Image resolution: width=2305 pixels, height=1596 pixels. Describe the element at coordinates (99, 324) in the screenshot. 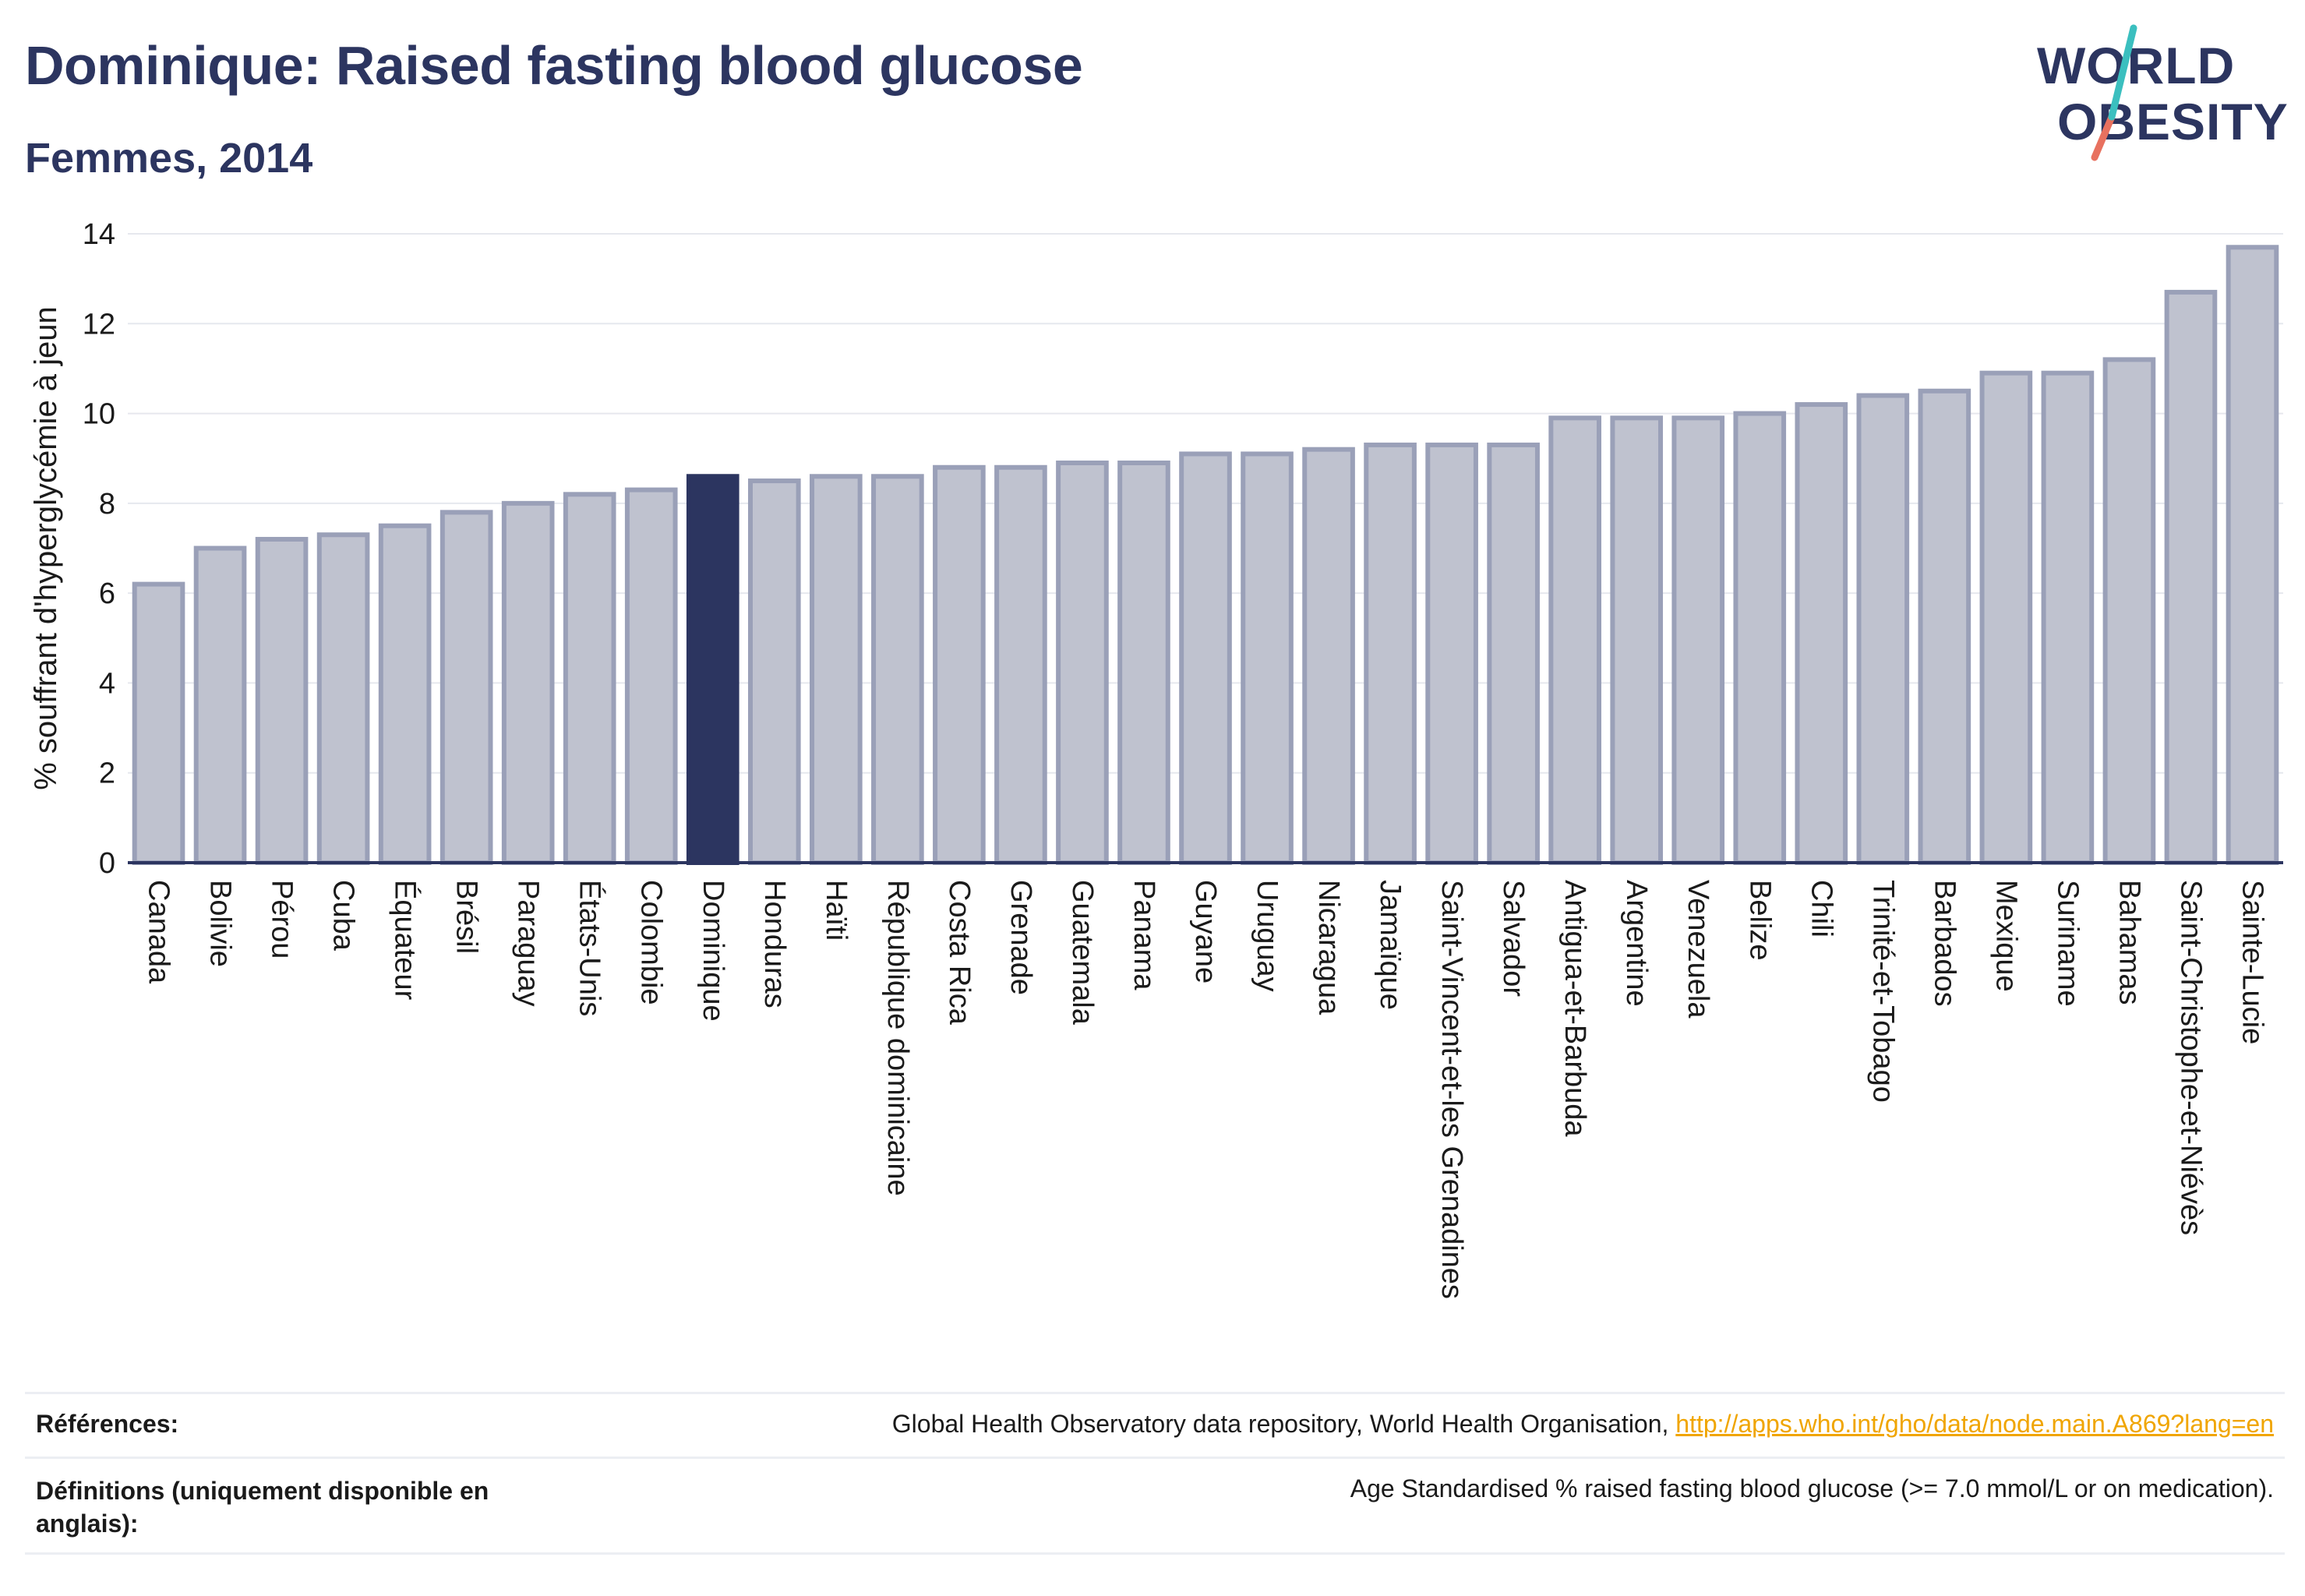

I see `y-tick-label: 12` at that location.